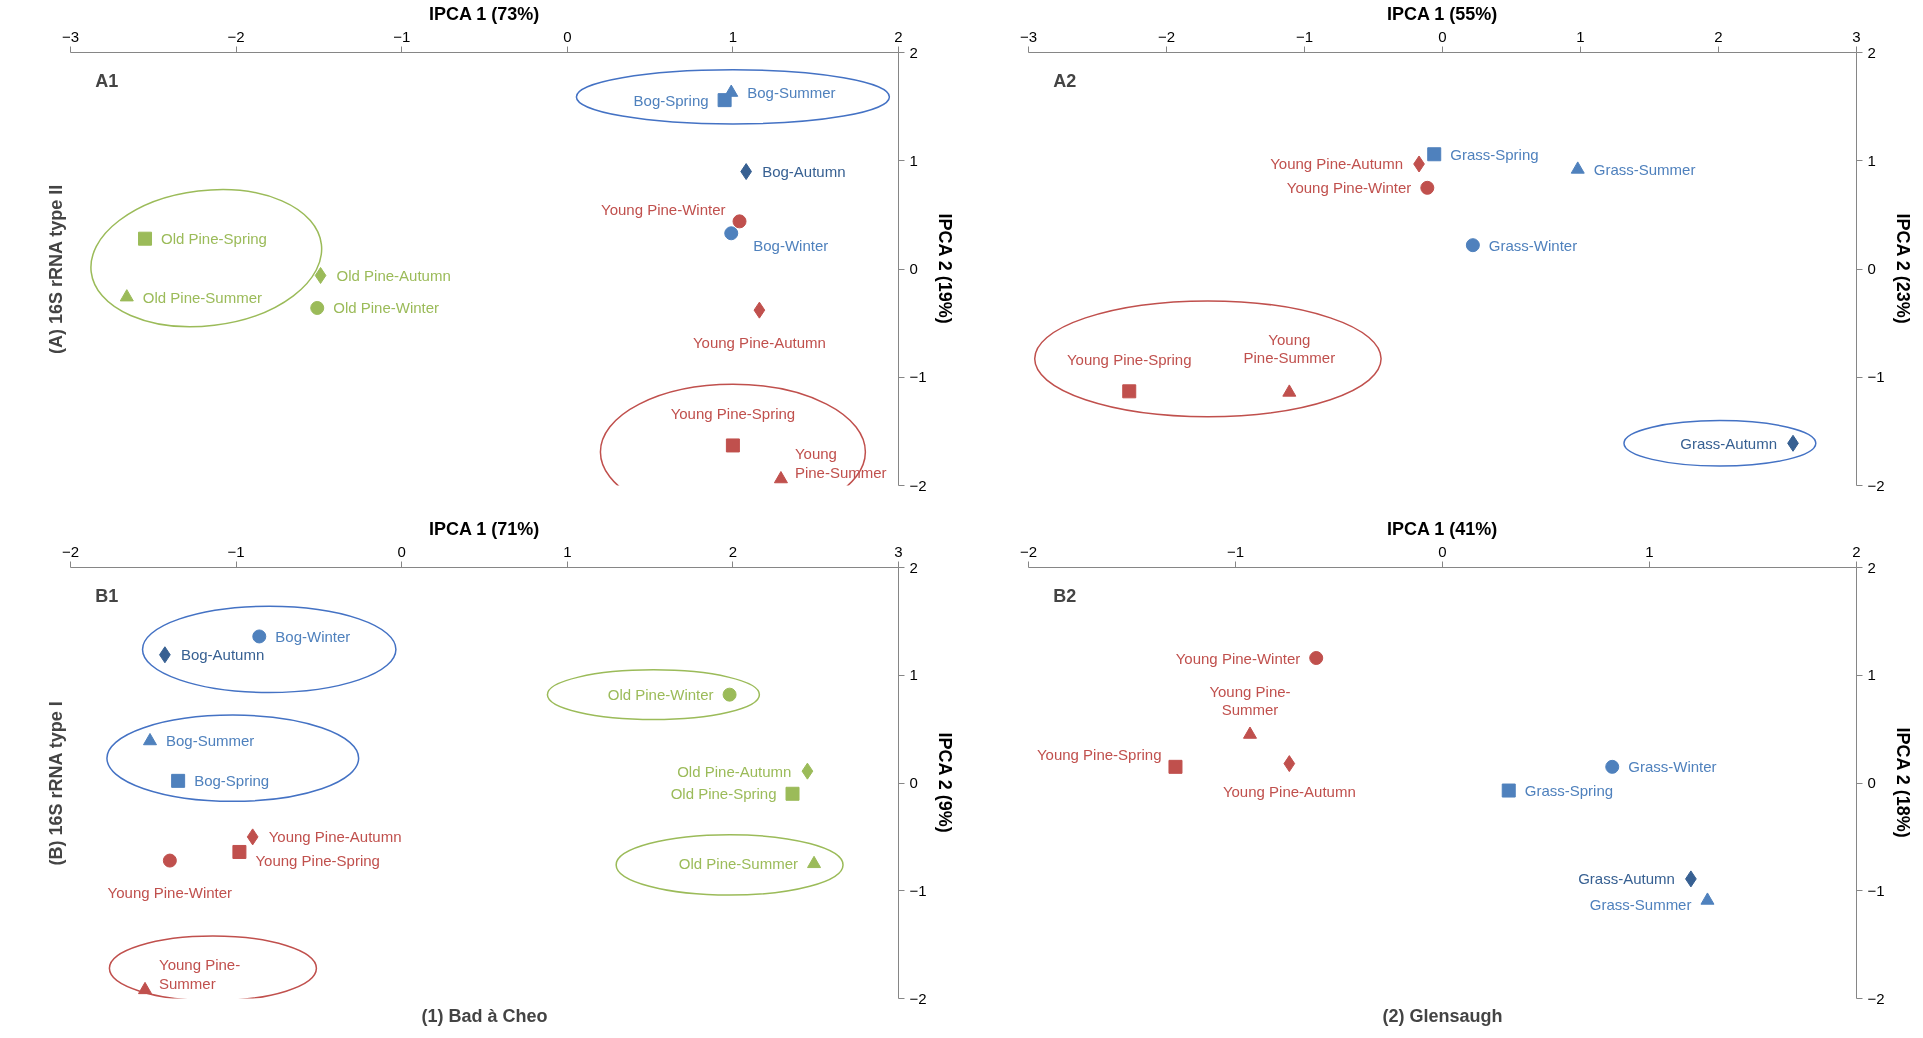 The image size is (1923, 1038). Describe the element at coordinates (1442, 13) in the screenshot. I see `x-axis-title: IPCA 1 (55%)` at that location.